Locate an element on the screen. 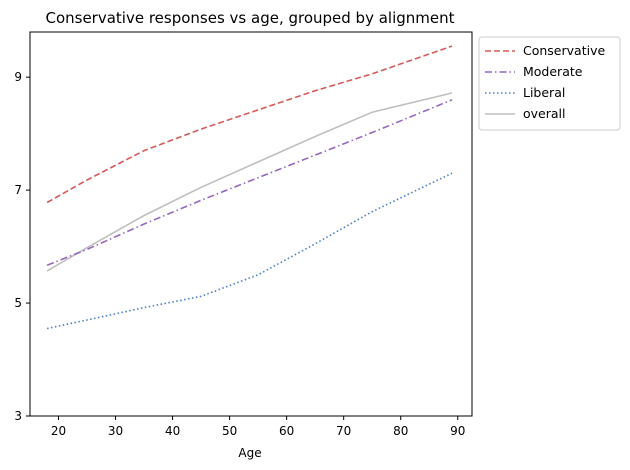 This screenshot has height=470, width=630. x-axis-title: Age is located at coordinates (249, 453).